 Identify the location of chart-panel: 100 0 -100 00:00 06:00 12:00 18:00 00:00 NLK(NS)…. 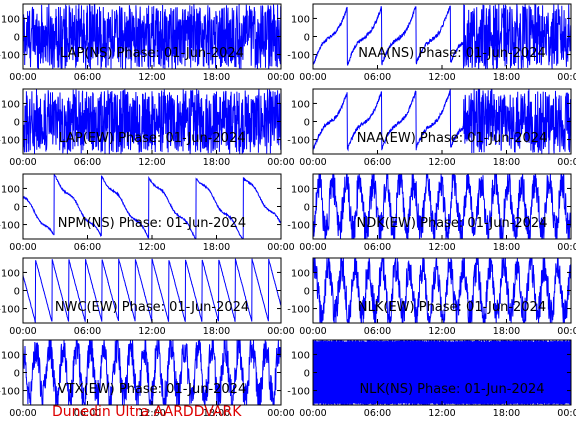
(431, 379).